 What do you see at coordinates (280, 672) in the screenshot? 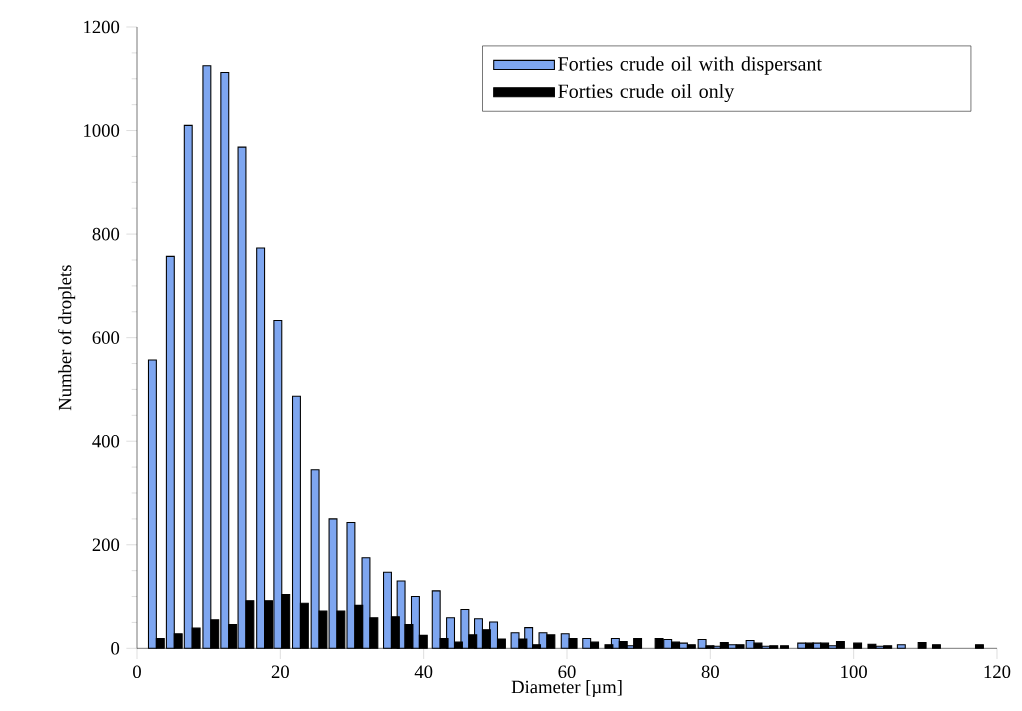
I see `x-tick-label: 20` at bounding box center [280, 672].